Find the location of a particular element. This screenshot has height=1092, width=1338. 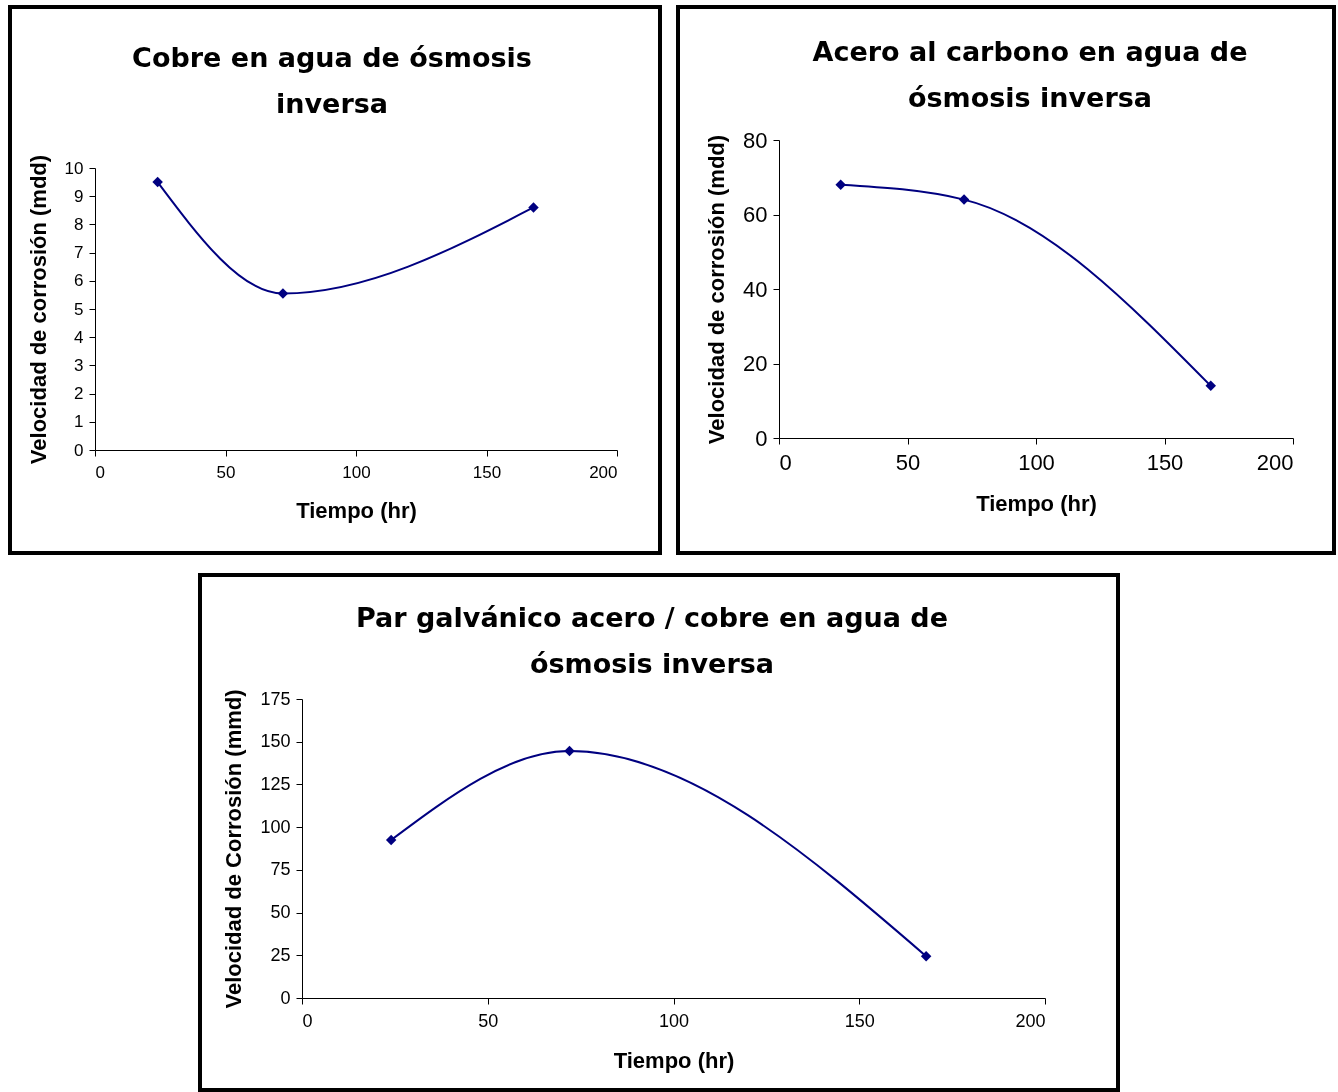

y-tick-label: 40 is located at coordinates (755, 289).